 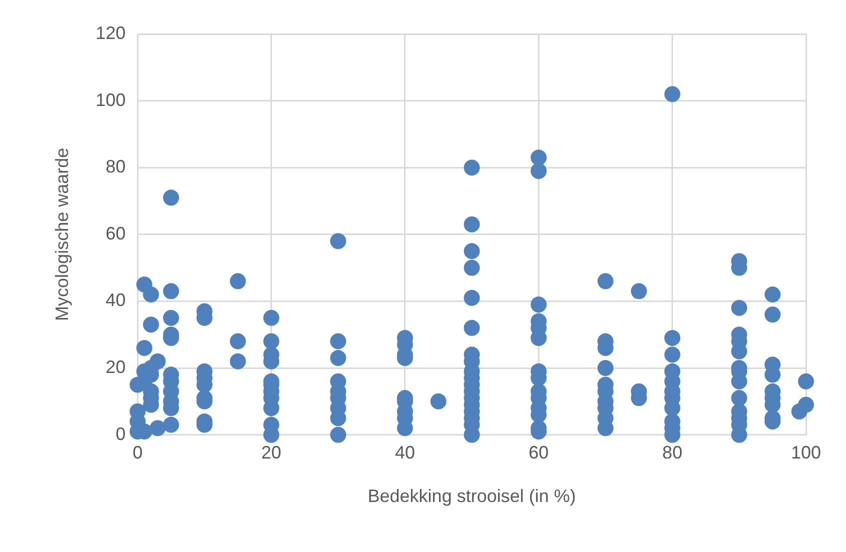 I want to click on x-tick-label: 20, so click(x=271, y=452).